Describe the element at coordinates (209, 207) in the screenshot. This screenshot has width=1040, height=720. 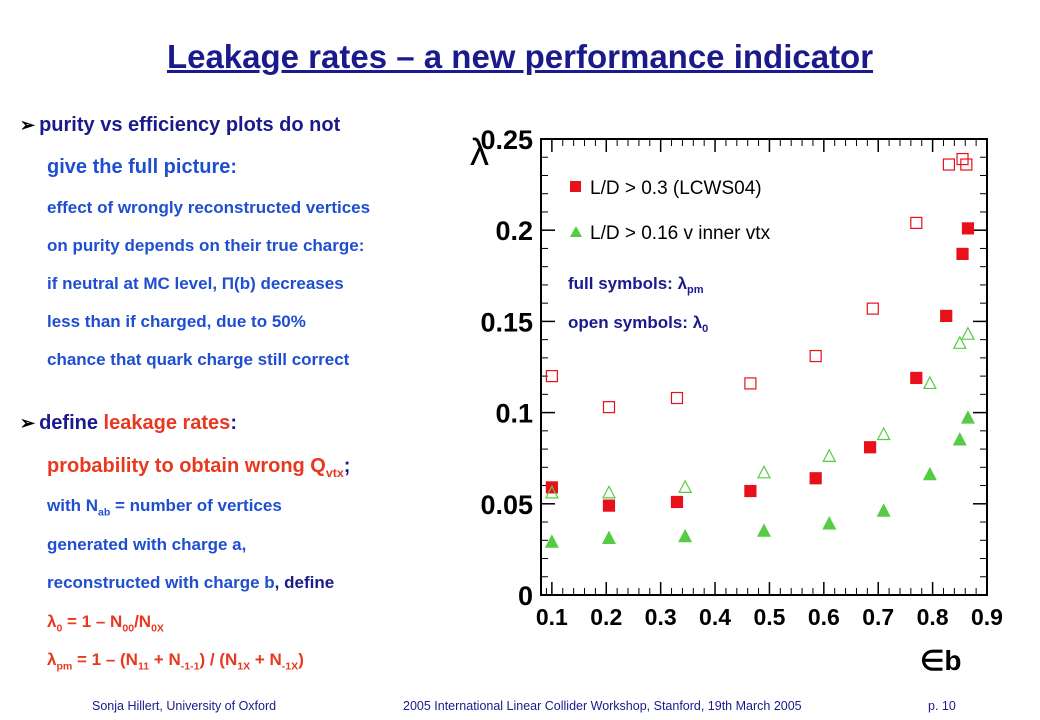
I see `bullet-1-detail-1: effect of wrongly reconstructed vertices` at that location.